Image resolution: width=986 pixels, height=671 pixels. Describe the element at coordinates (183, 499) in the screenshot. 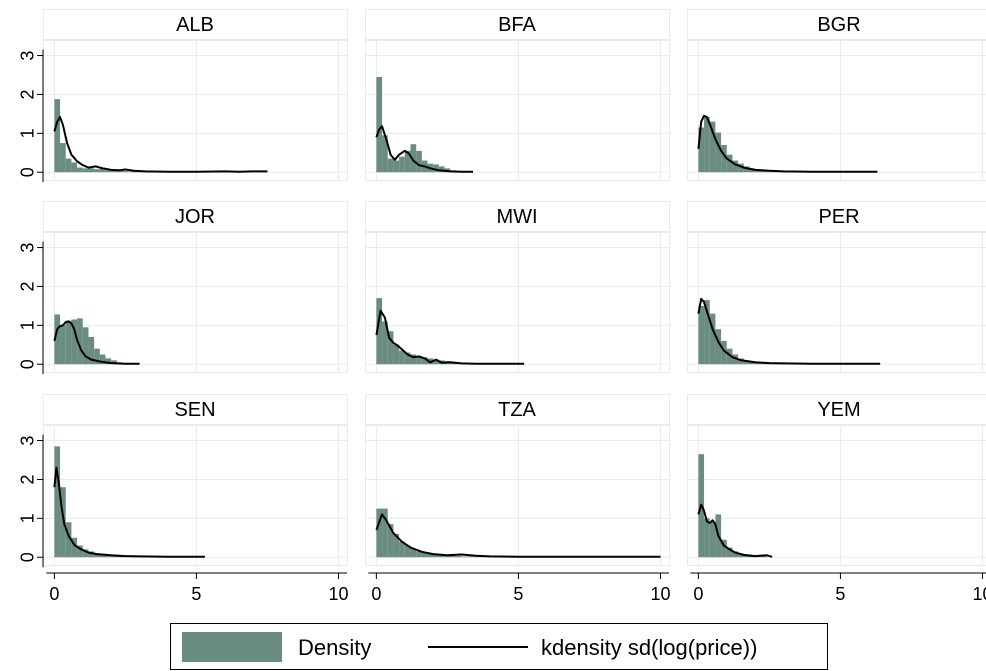

I see `panel-sen: SEN 0 1 2 3 0 5 10` at that location.